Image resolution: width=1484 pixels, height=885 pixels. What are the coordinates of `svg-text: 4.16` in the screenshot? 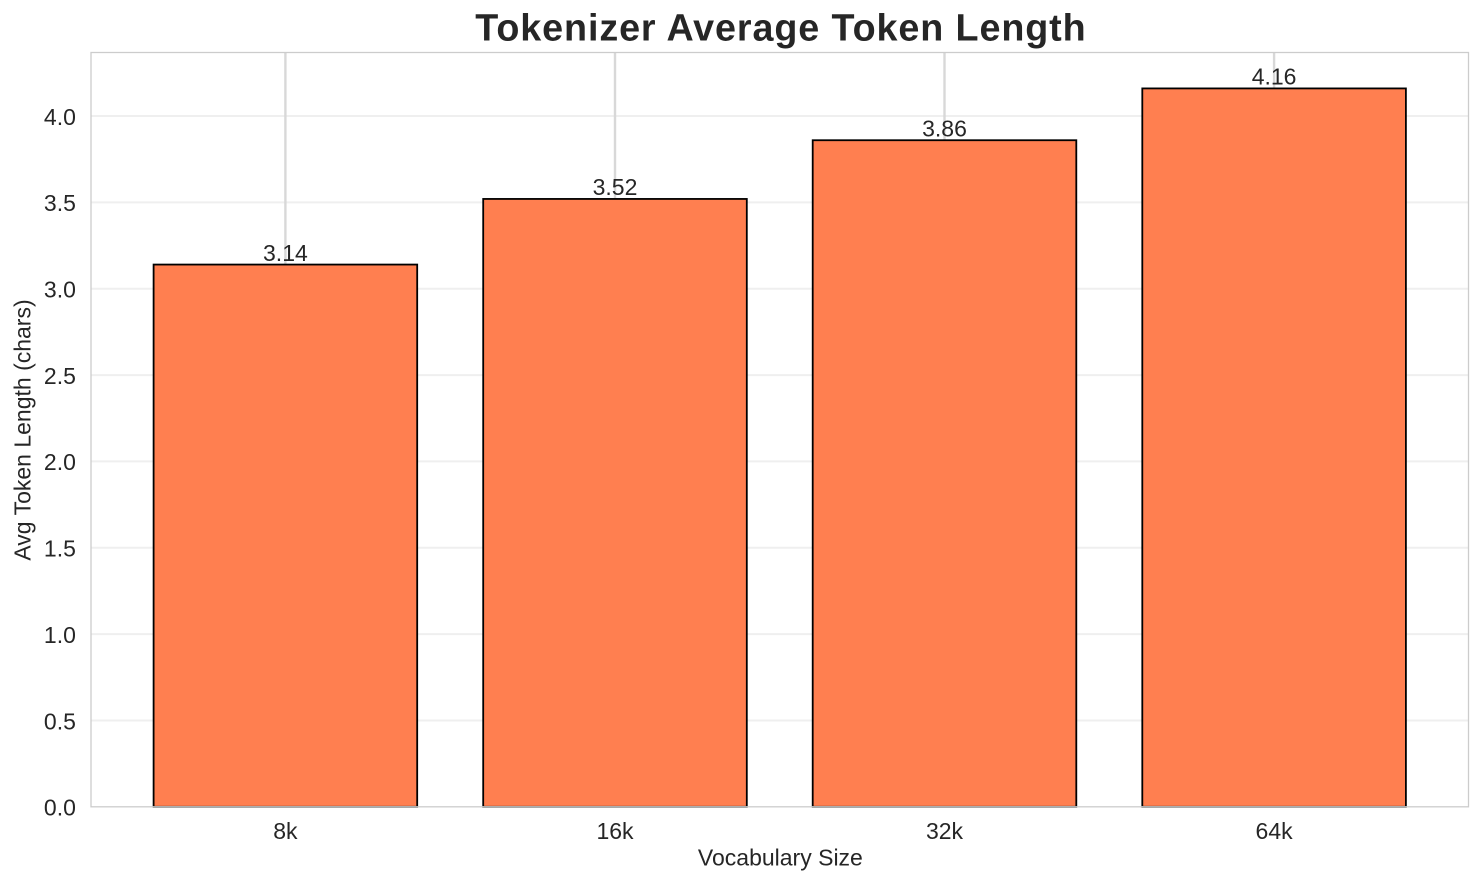 It's located at (1274, 77).